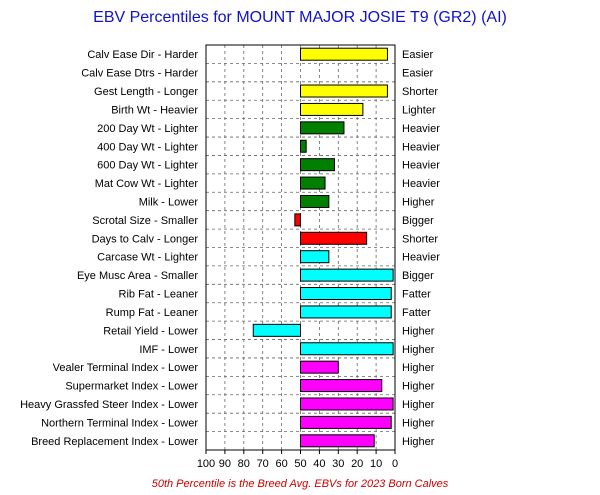 The height and width of the screenshot is (495, 600). What do you see at coordinates (126, 368) in the screenshot?
I see `trait-label-left: Vealer Terminal Index - Lower` at bounding box center [126, 368].